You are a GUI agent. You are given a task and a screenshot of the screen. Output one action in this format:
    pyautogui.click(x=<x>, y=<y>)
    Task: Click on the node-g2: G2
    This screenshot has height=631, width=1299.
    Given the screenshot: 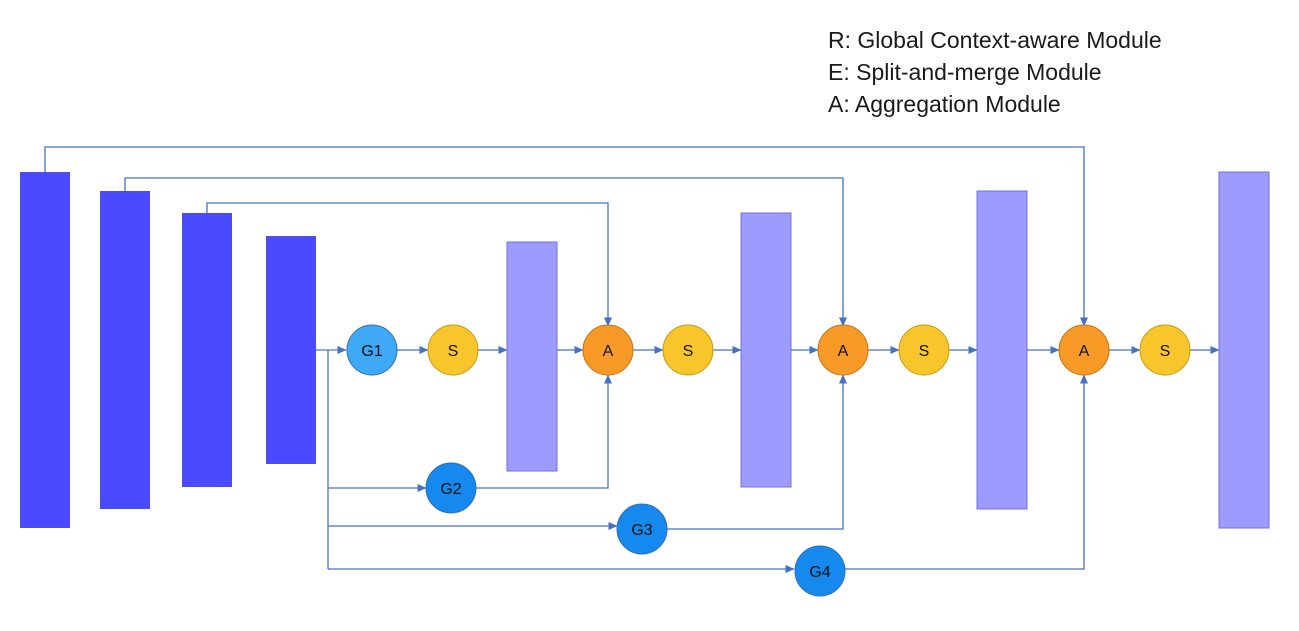 What is the action you would take?
    pyautogui.click(x=451, y=488)
    